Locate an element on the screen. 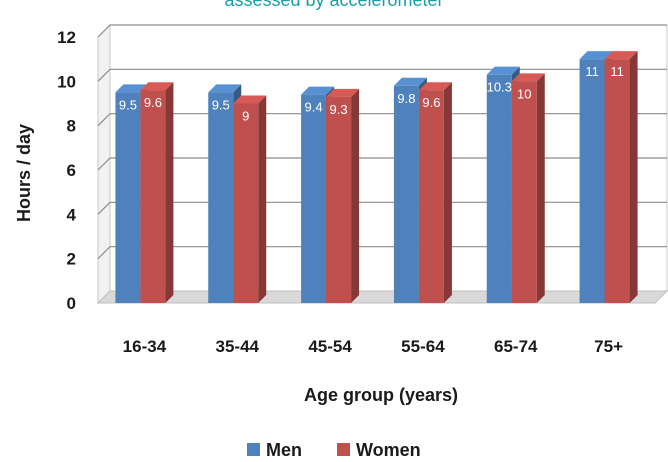 The image size is (668, 462). bar-women-75+ is located at coordinates (621, 177).